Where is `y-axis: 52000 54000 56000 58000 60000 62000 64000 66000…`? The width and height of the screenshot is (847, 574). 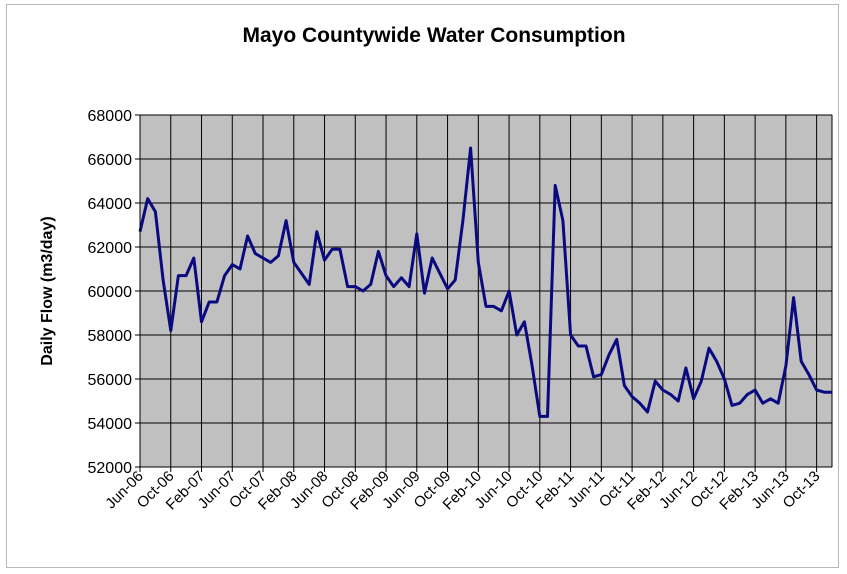
y-axis: 52000 54000 56000 58000 60000 62000 64000 66000… is located at coordinates (114, 292).